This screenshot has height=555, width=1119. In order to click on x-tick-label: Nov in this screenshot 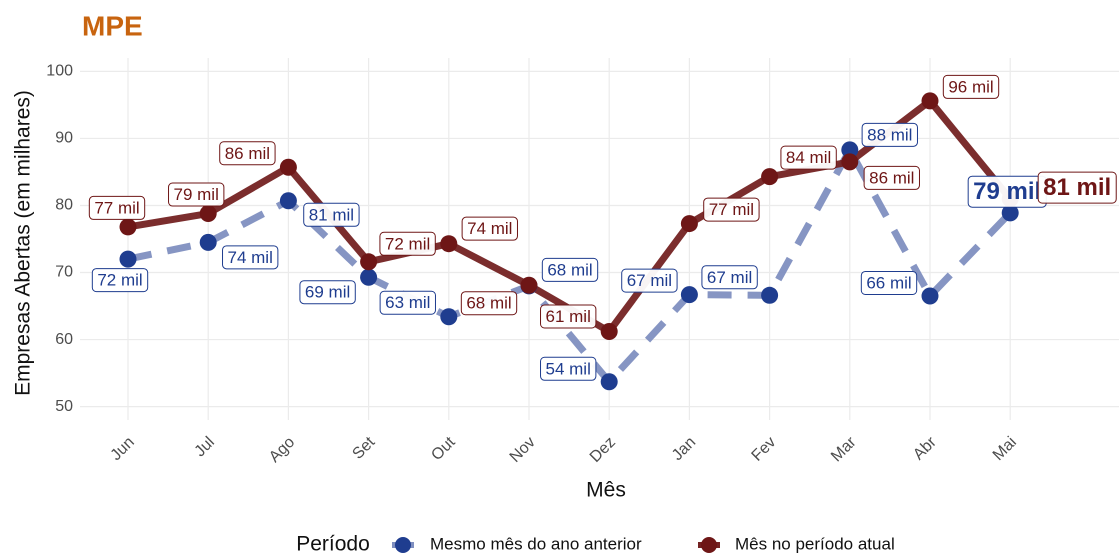, I will do `click(523, 450)`.